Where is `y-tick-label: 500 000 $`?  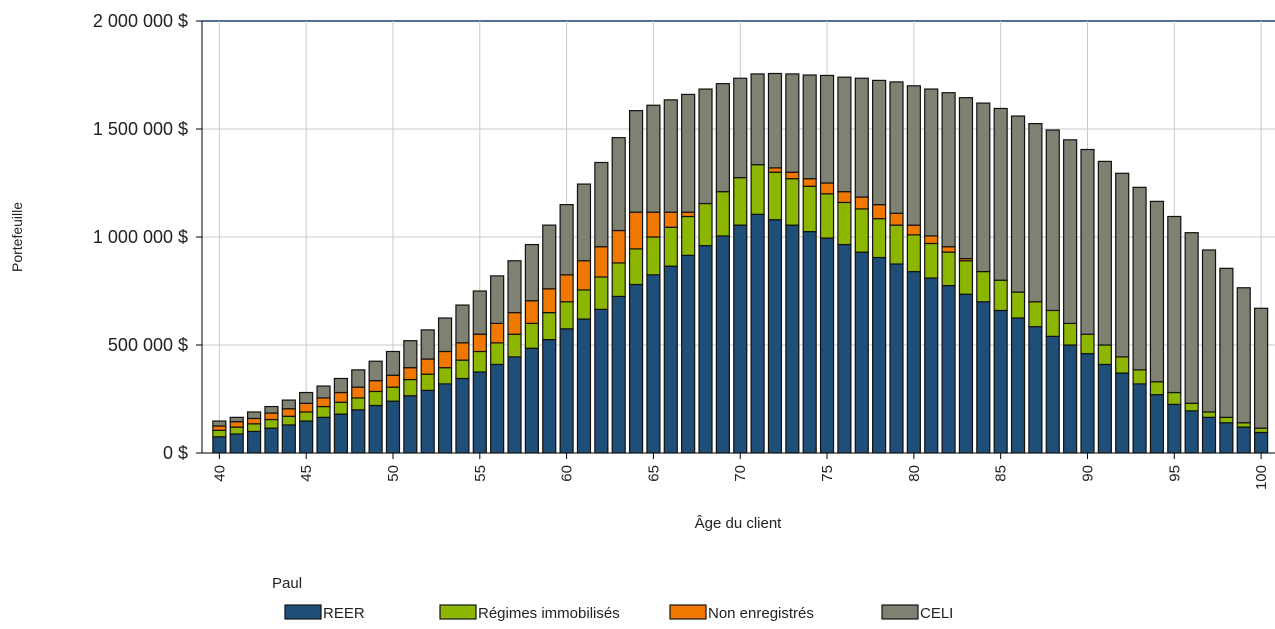
y-tick-label: 500 000 $ is located at coordinates (148, 345).